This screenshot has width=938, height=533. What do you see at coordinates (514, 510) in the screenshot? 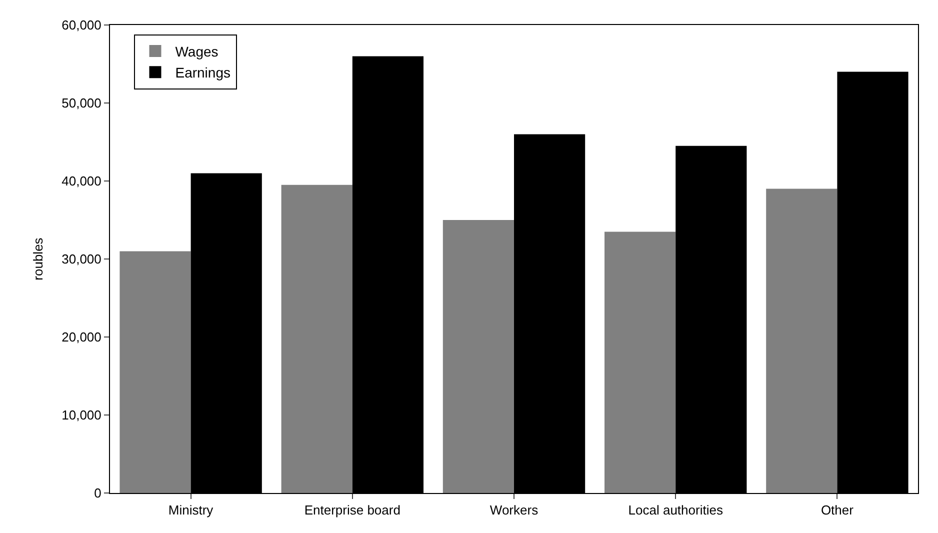
I see `x-tick-label: Workers` at bounding box center [514, 510].